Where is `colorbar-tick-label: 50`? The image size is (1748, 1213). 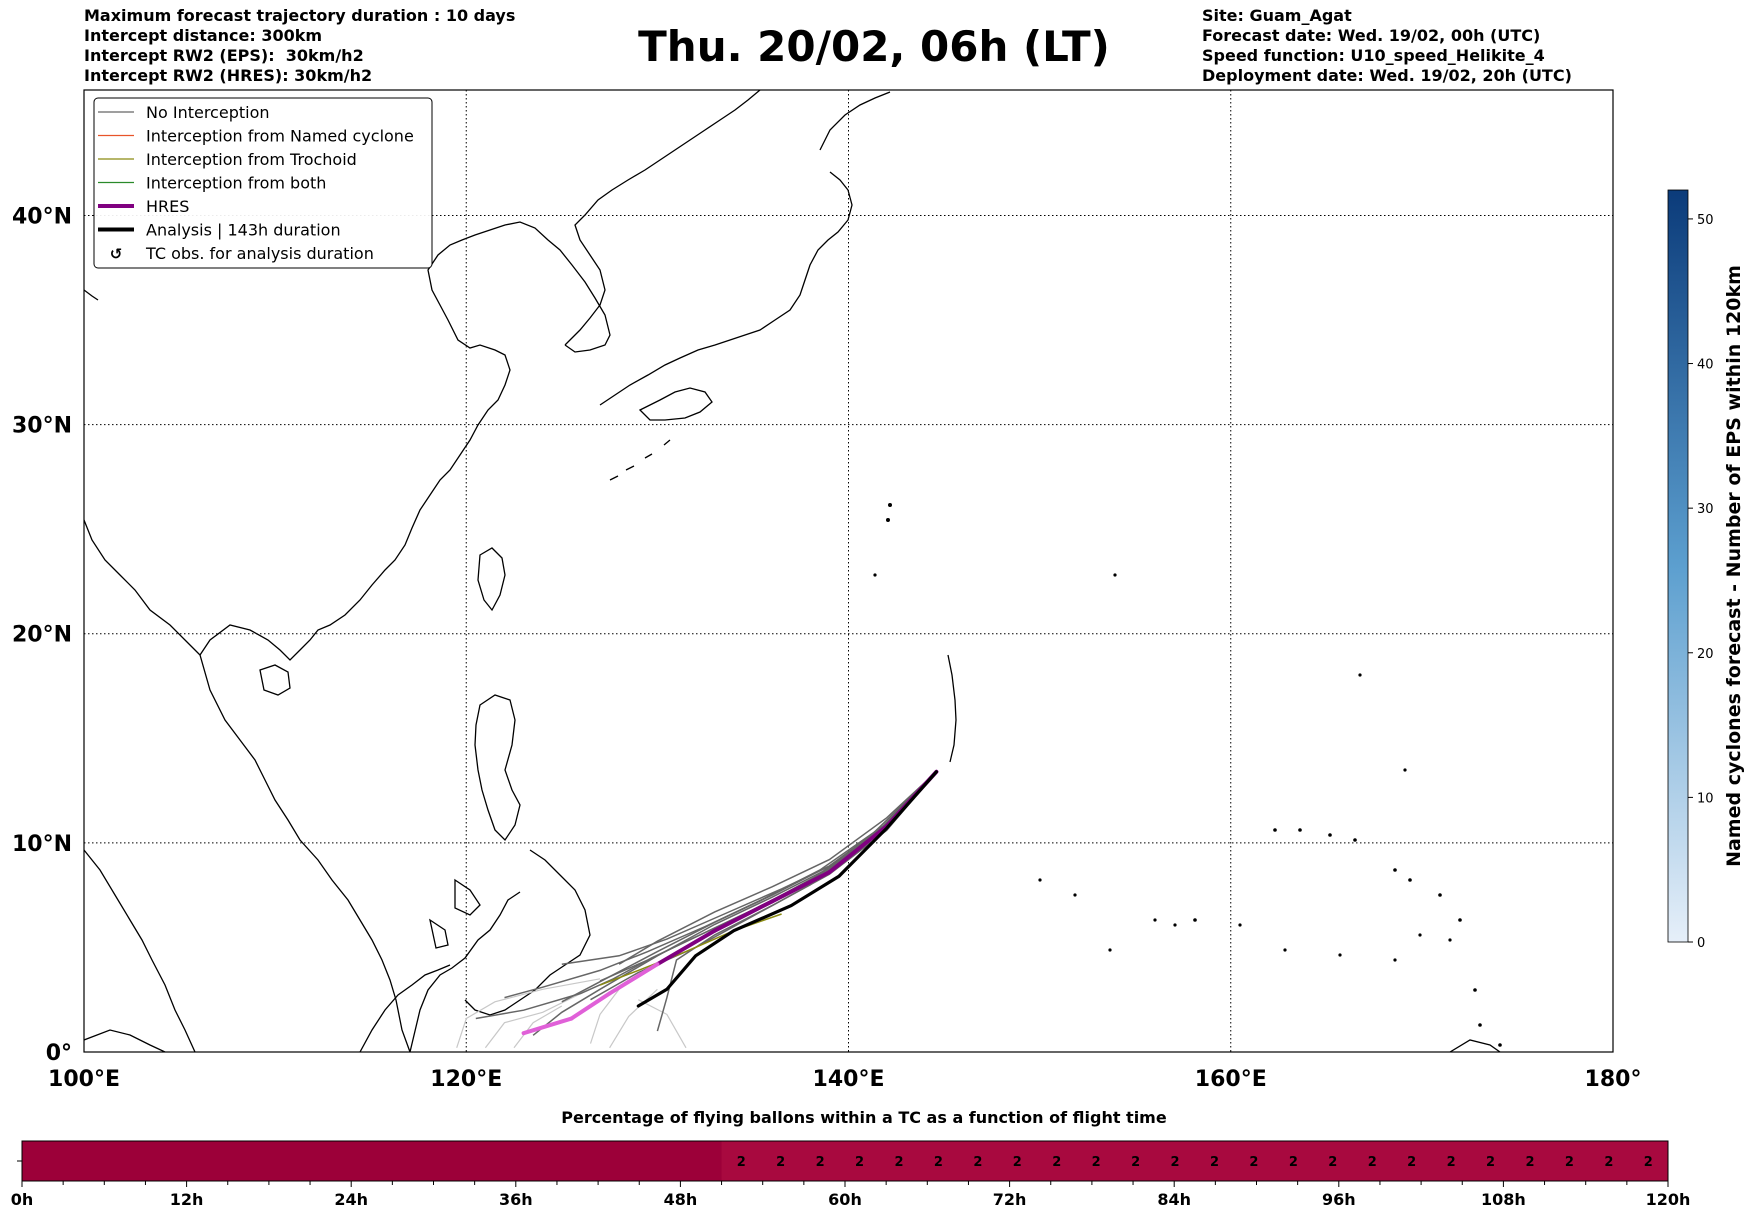 colorbar-tick-label: 50 is located at coordinates (1705, 220).